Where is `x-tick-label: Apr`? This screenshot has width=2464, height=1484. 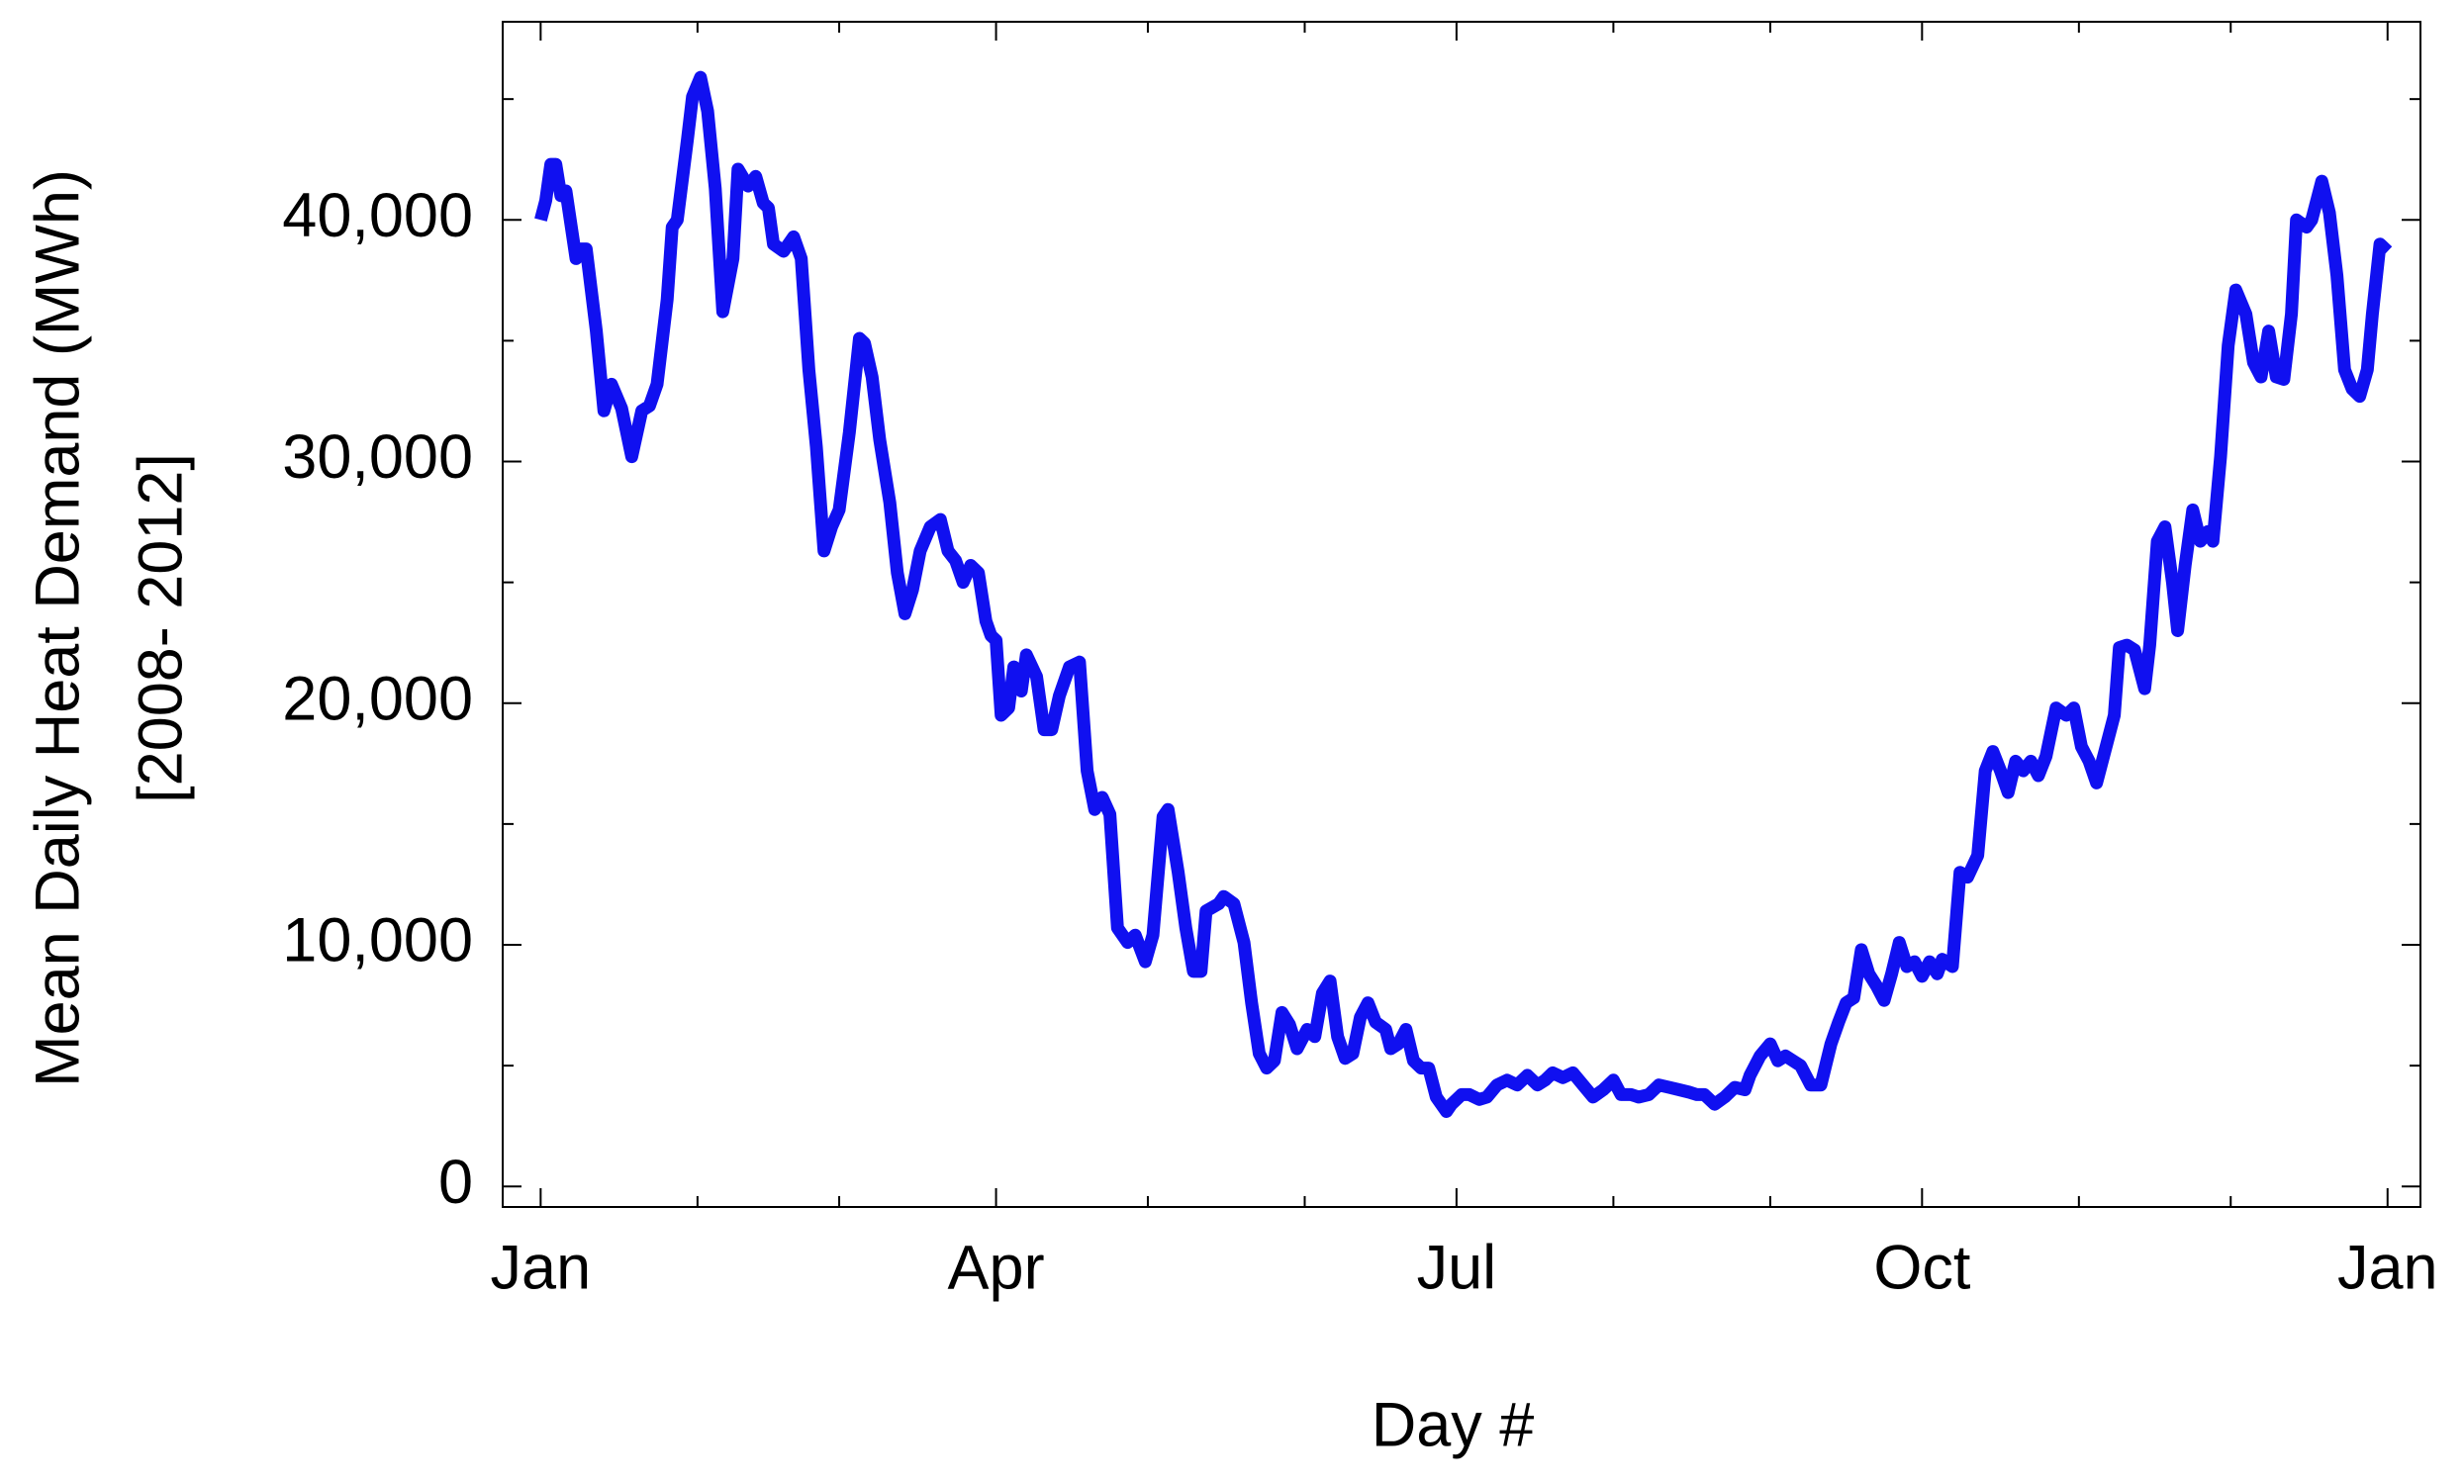 x-tick-label: Apr is located at coordinates (996, 1268).